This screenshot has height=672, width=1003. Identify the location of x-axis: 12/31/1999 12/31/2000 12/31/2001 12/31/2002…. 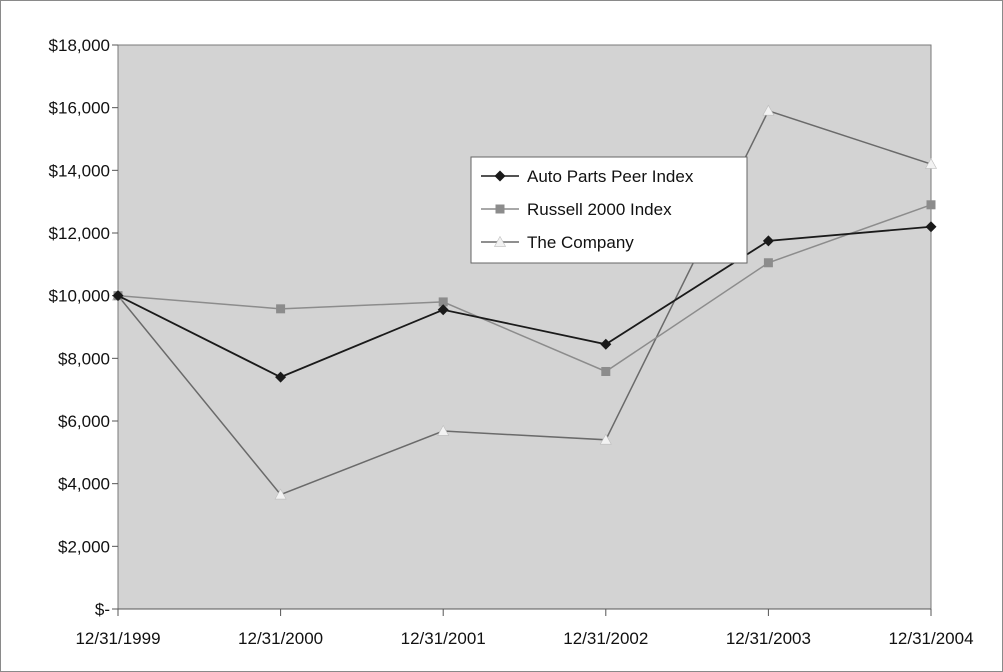
(524, 628).